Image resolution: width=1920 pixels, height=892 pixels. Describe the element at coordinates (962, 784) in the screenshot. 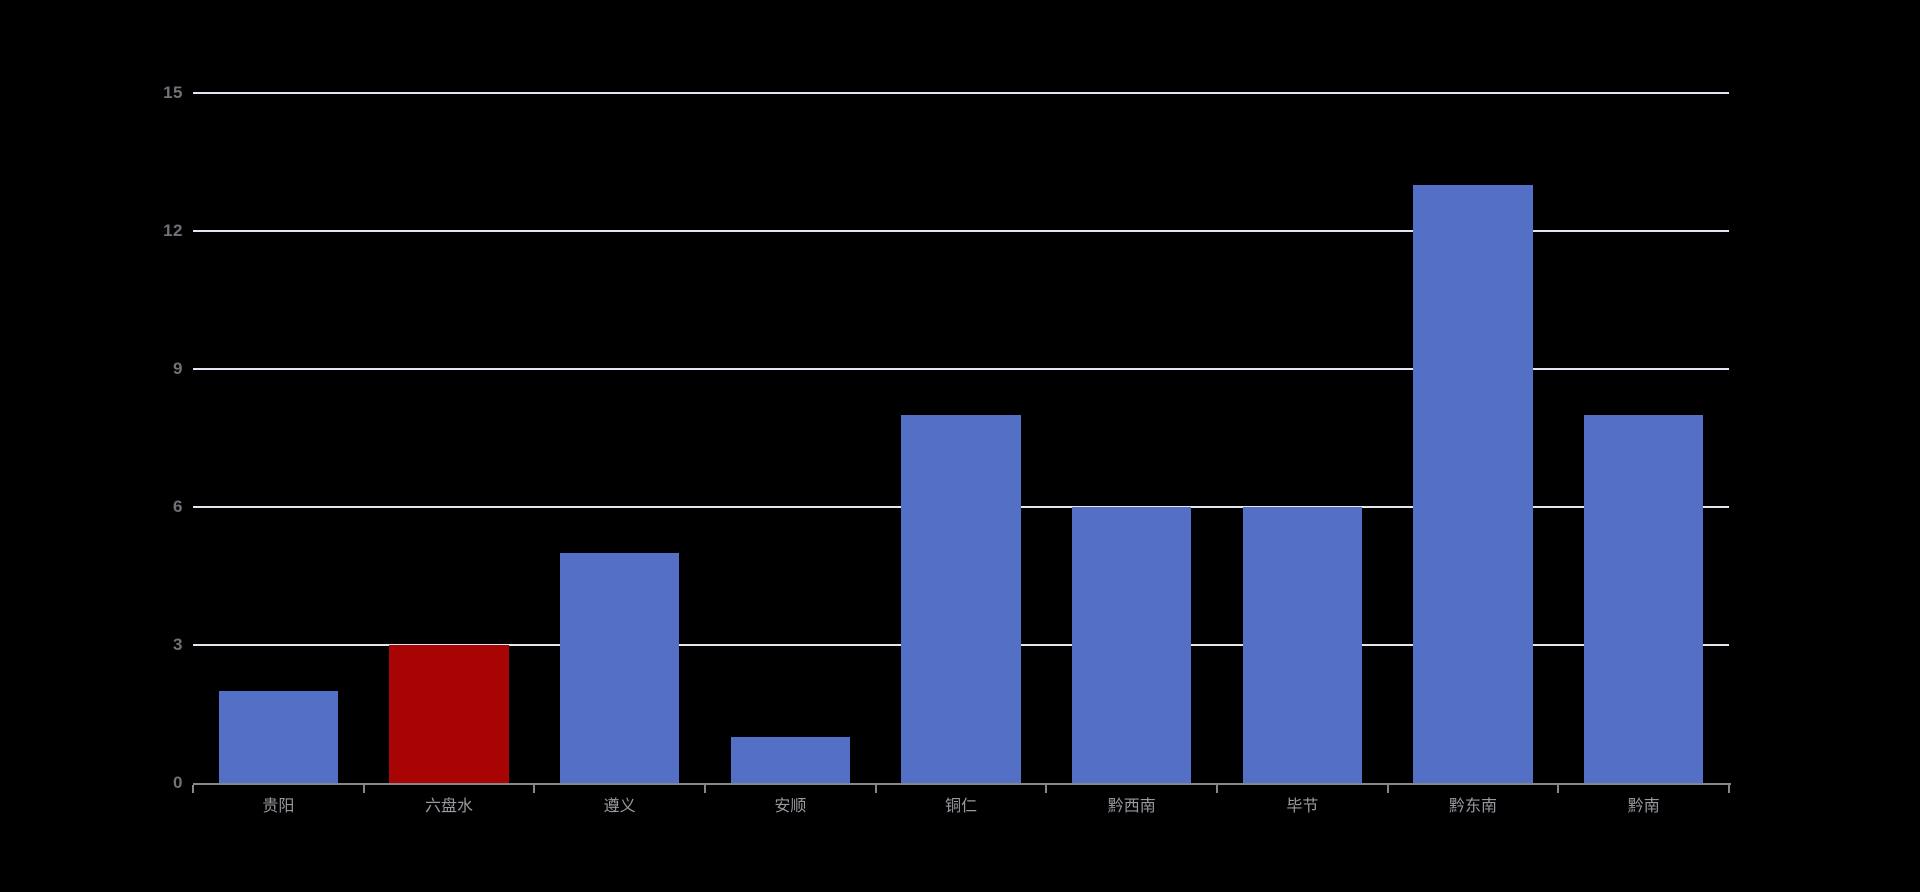

I see `x-axis-line` at that location.